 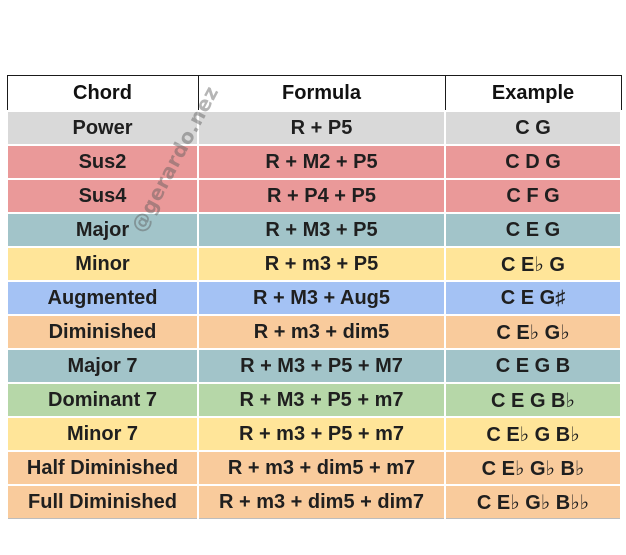 I want to click on header-chord: Chord, so click(x=102, y=93).